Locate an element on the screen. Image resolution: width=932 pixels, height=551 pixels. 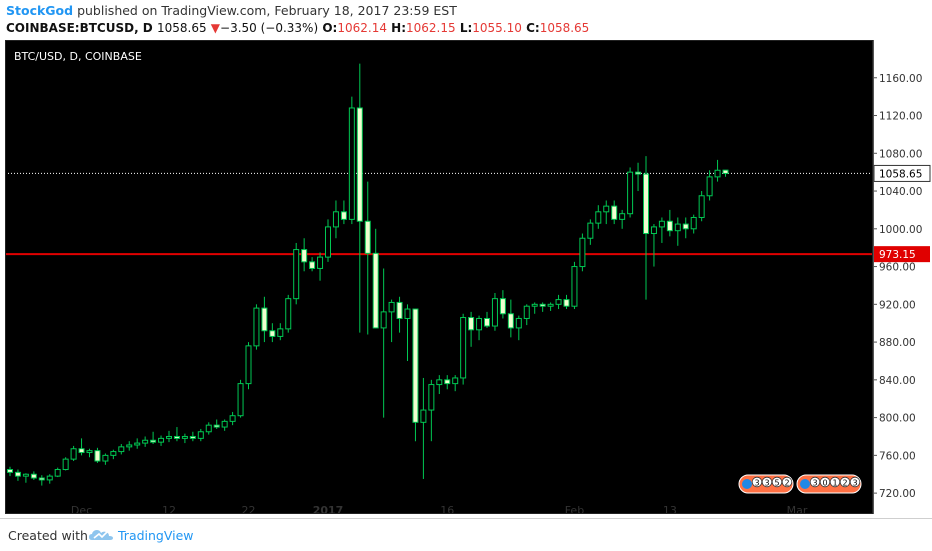
created-with-label: Created with is located at coordinates (48, 535).